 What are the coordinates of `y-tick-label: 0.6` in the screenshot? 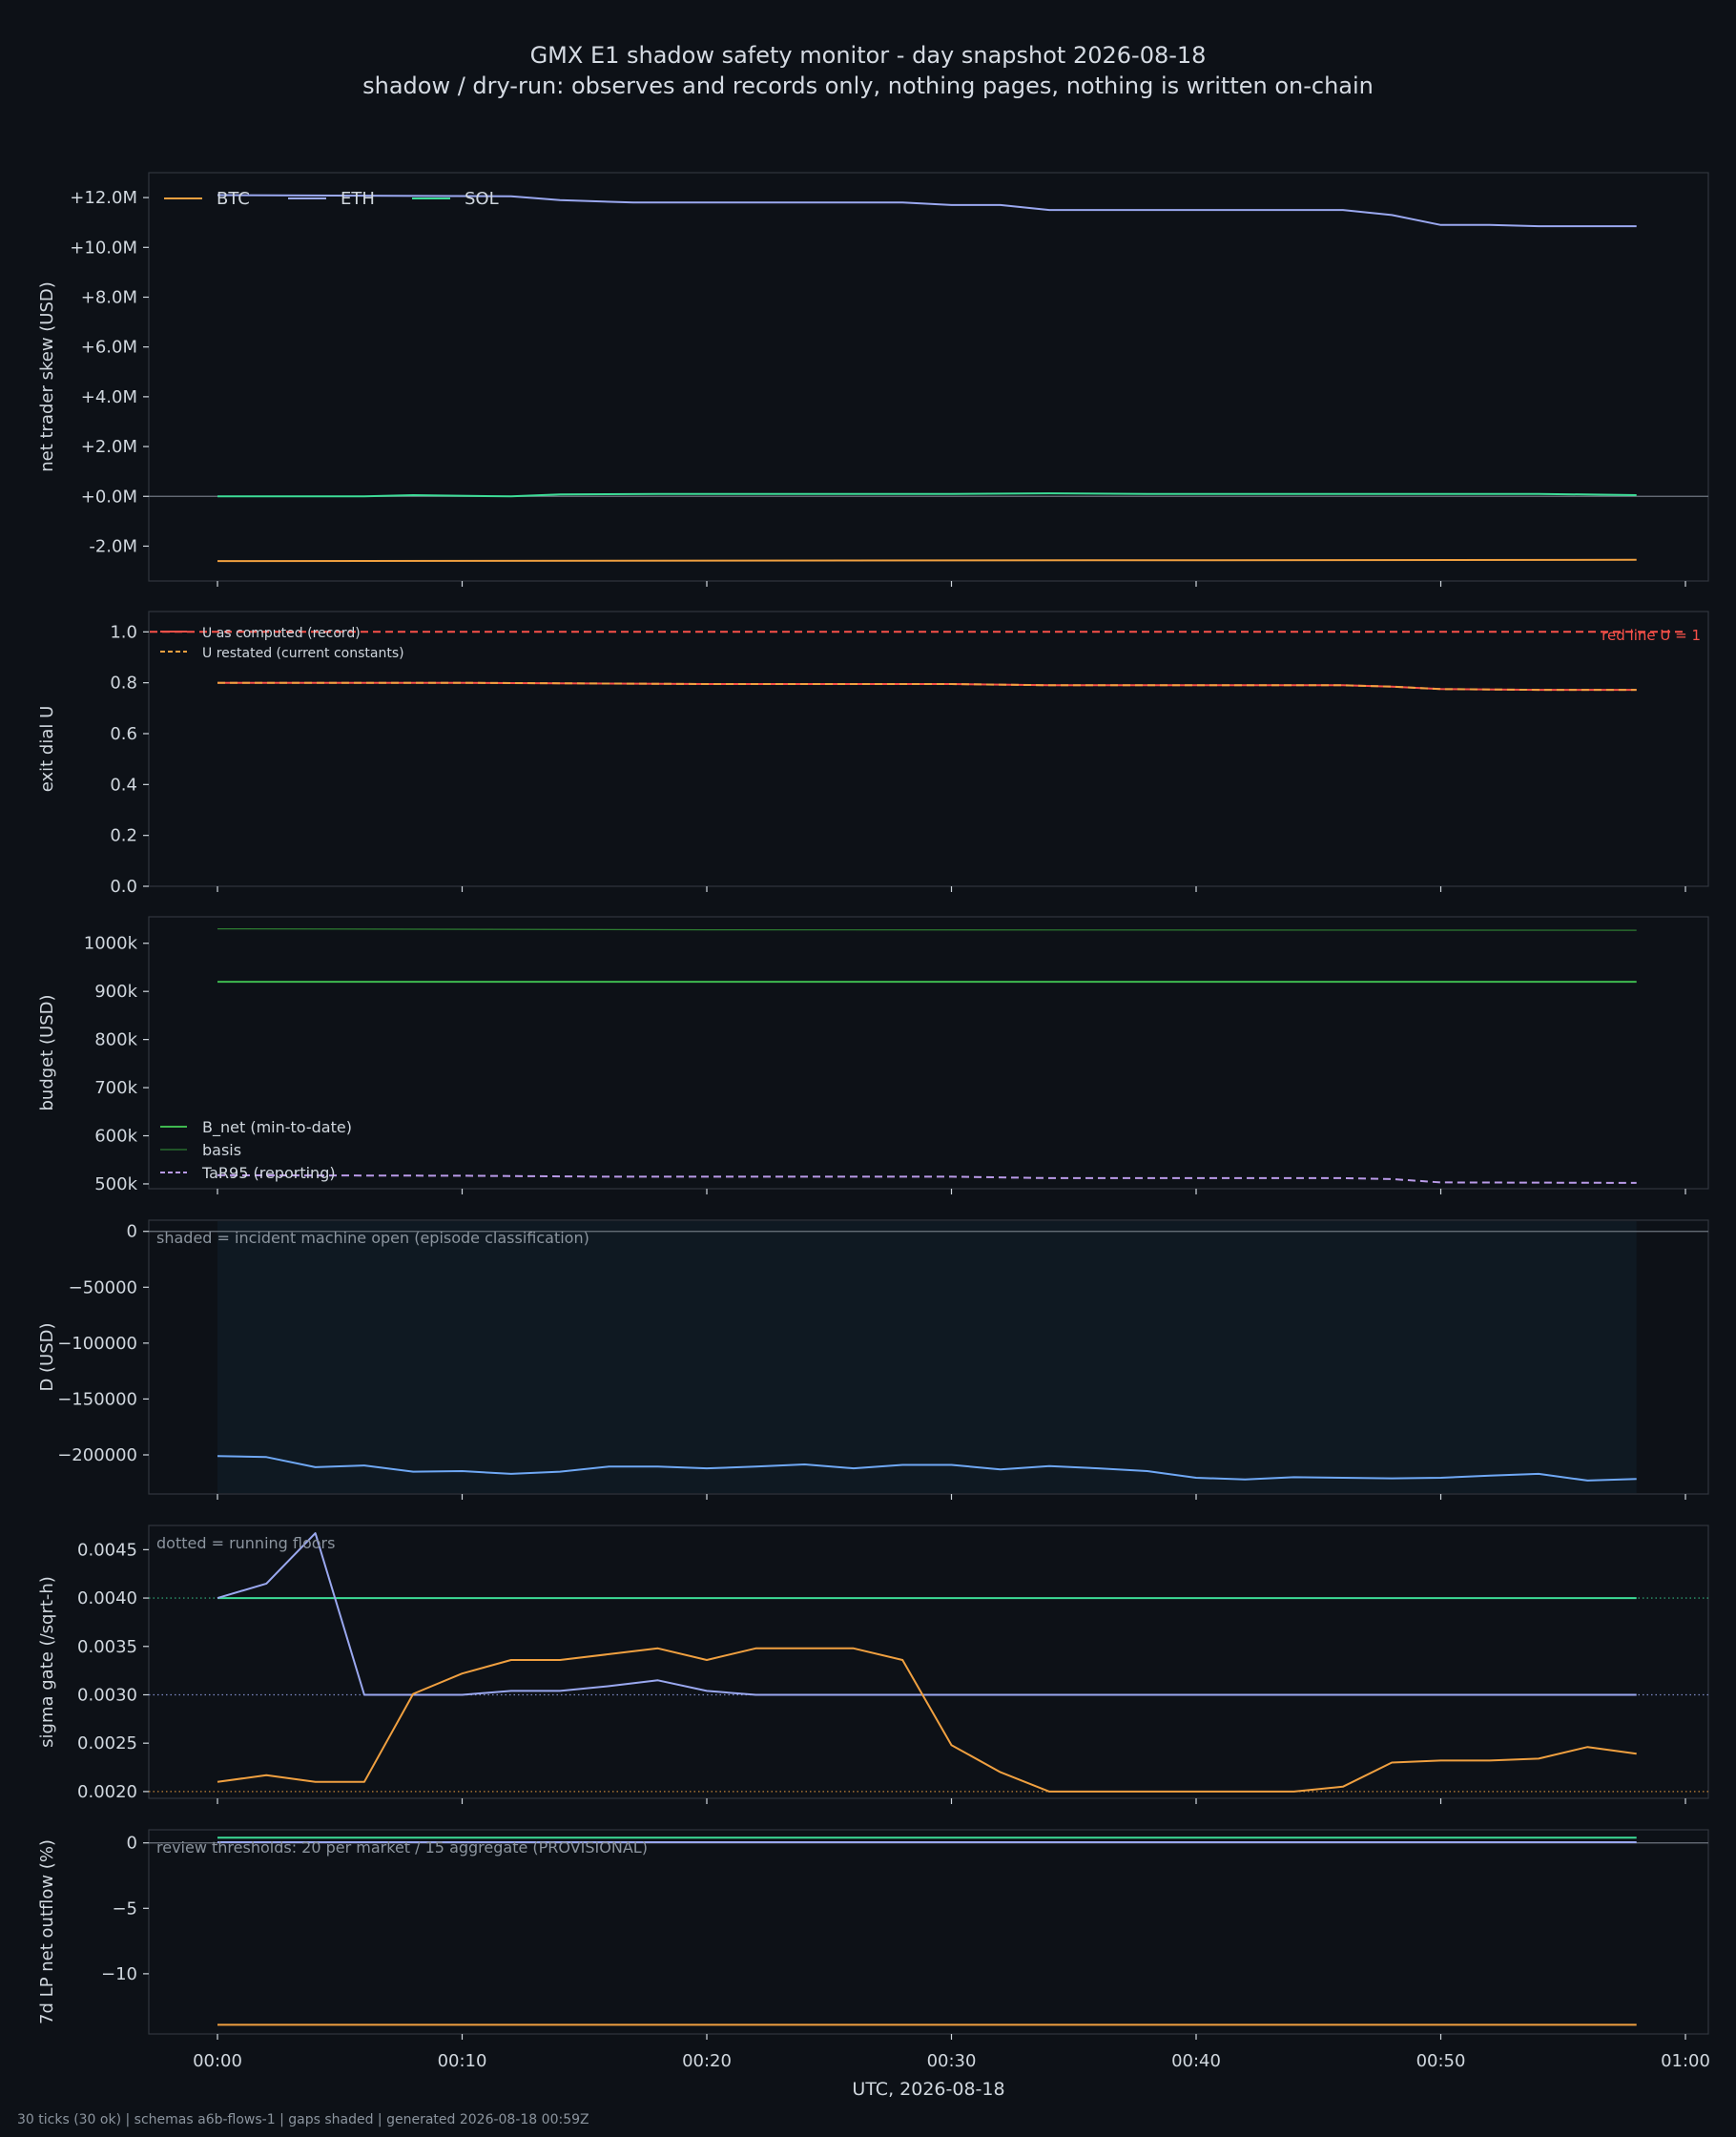 It's located at (123, 734).